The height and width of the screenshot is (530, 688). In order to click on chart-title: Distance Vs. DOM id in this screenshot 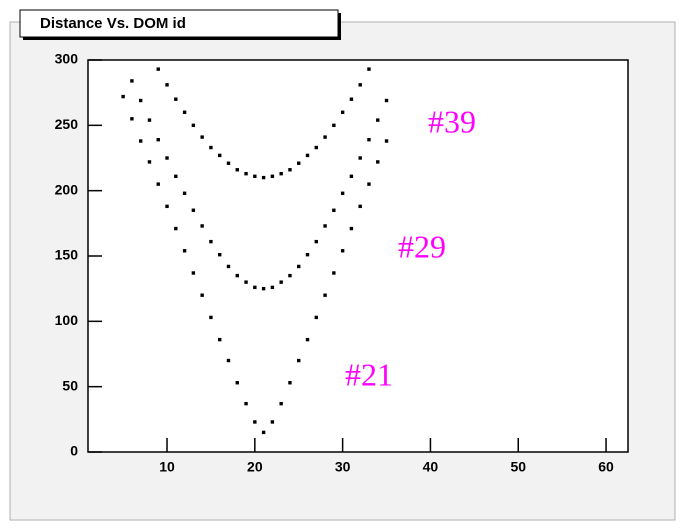, I will do `click(113, 23)`.